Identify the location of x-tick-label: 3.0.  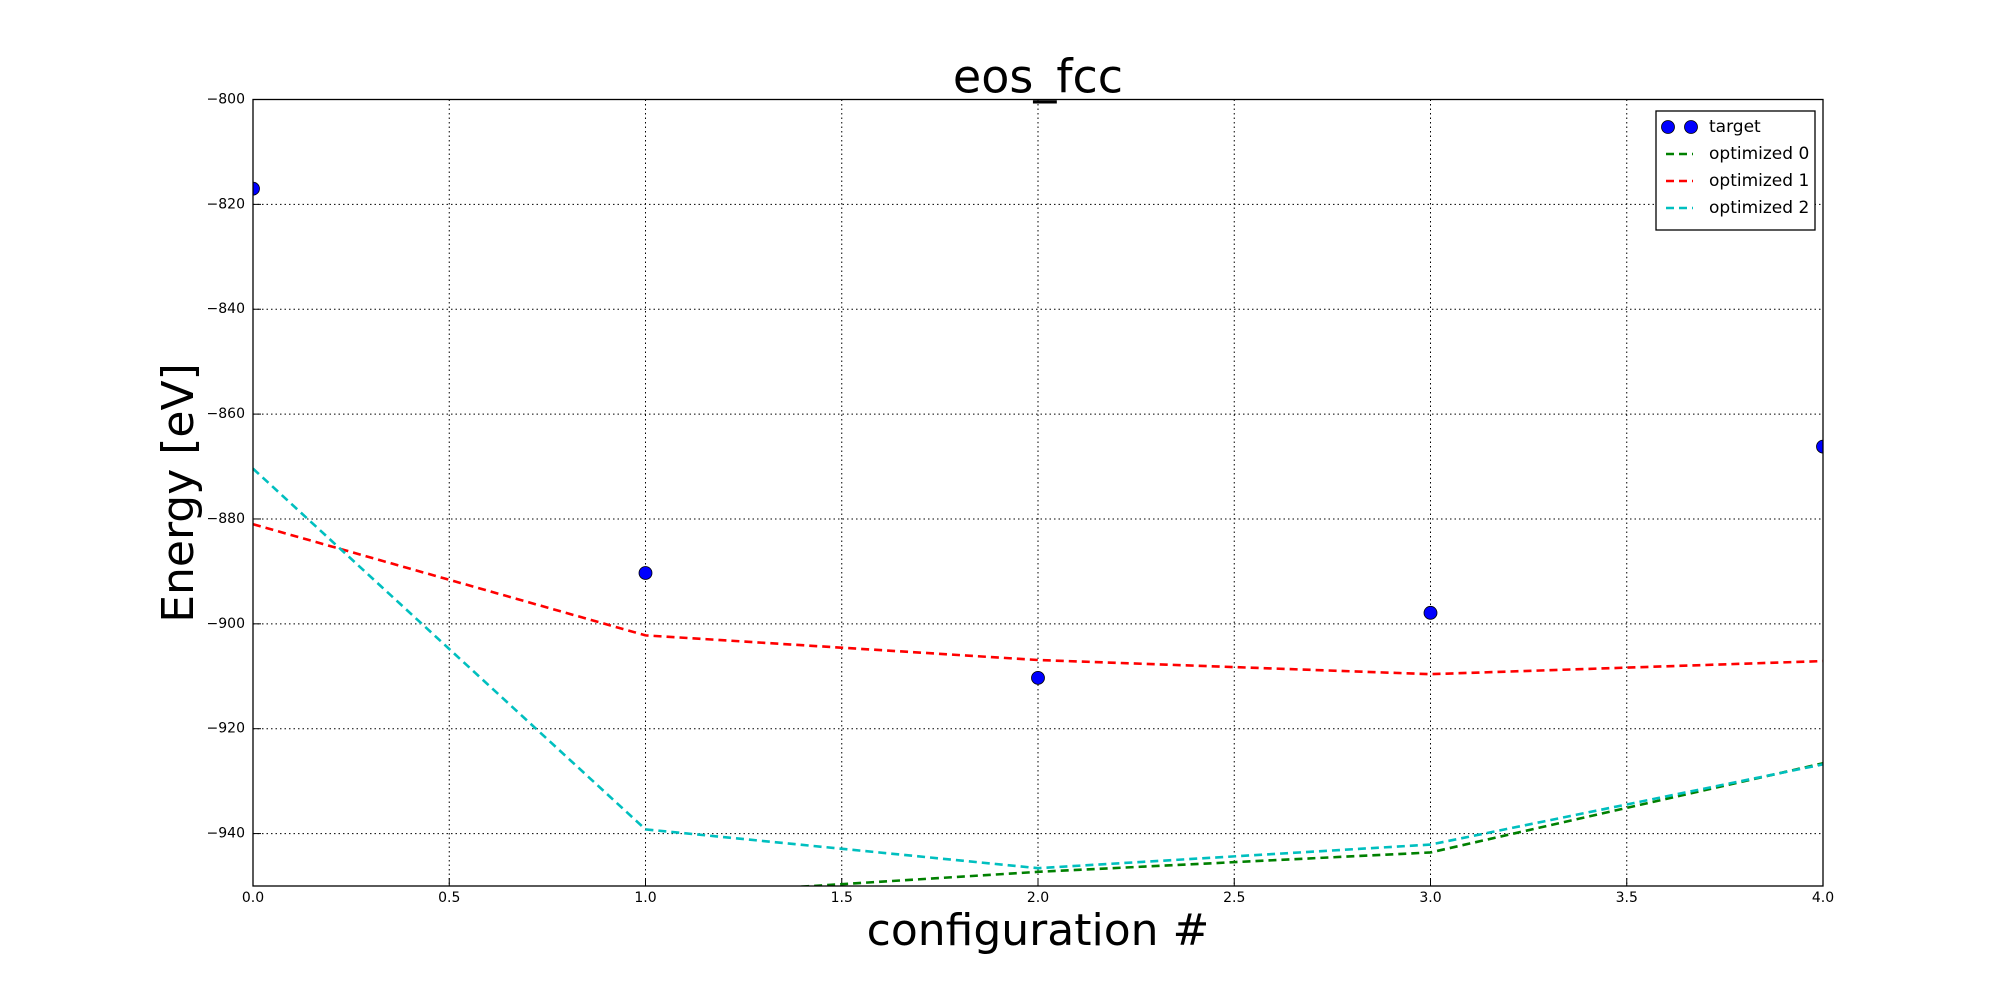
(1430, 898).